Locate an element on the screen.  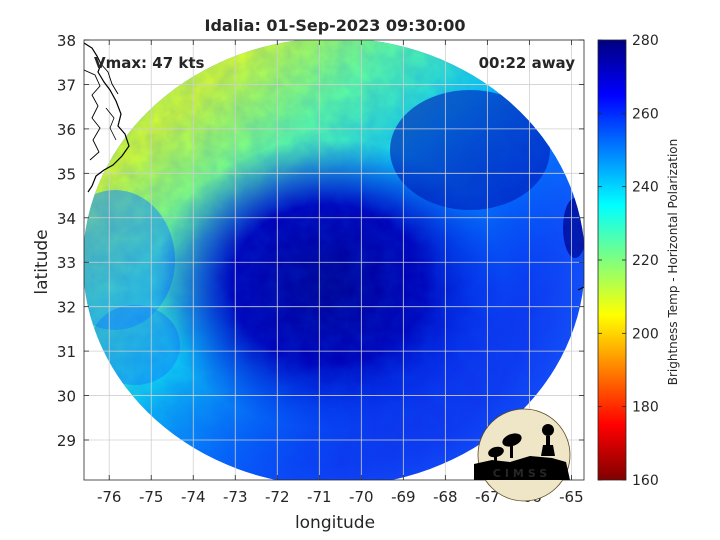
colorbar-ticks: 160 180 200 220 240 260 280 is located at coordinates (628, 261).